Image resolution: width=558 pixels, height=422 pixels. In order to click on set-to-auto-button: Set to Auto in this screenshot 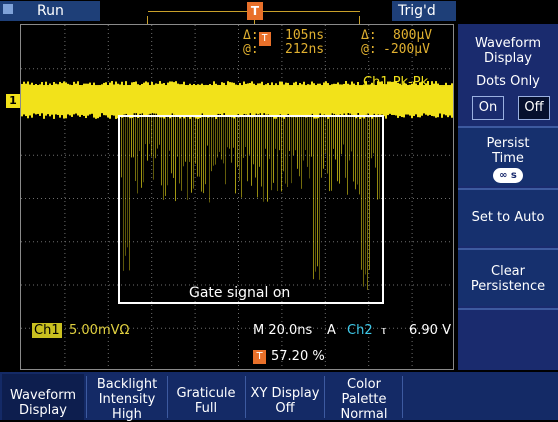, I will do `click(508, 217)`.